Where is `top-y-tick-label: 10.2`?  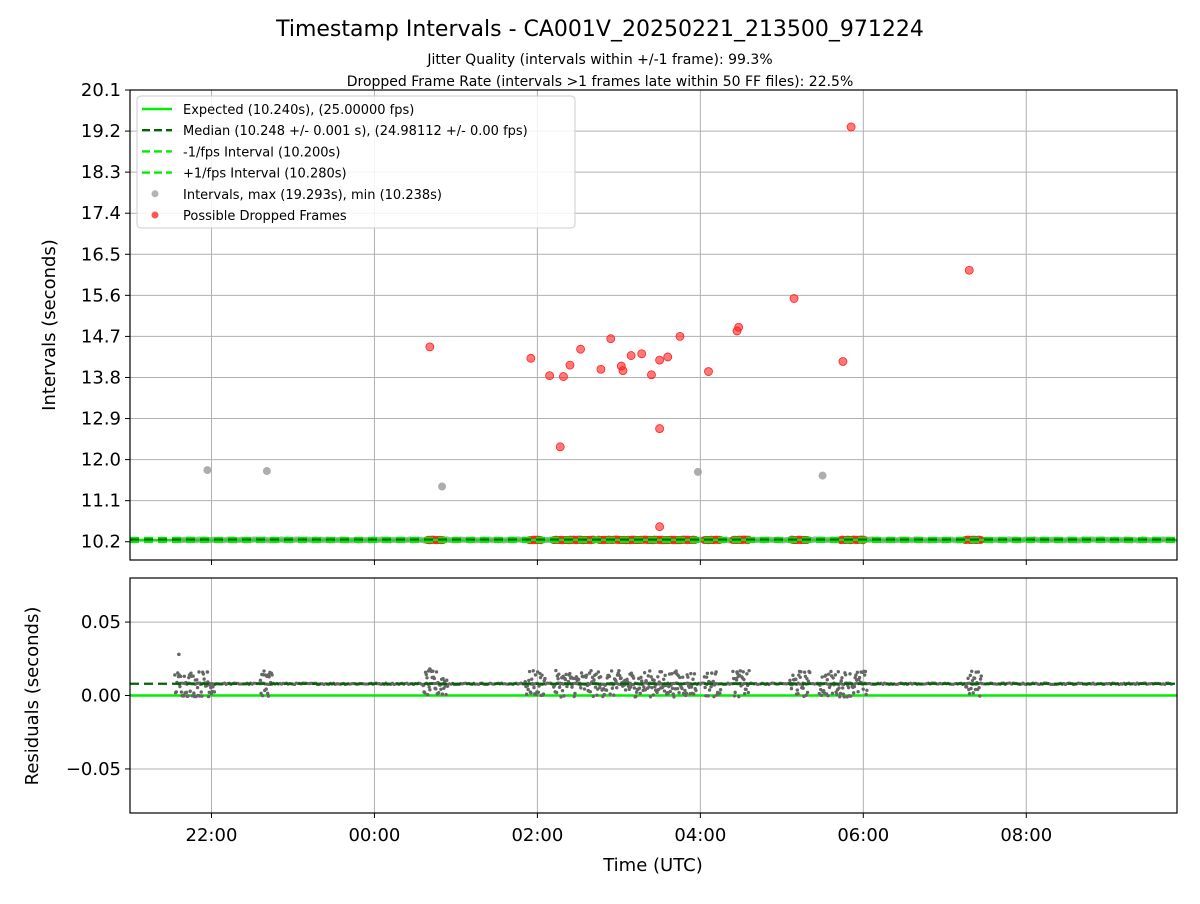 top-y-tick-label: 10.2 is located at coordinates (101, 542).